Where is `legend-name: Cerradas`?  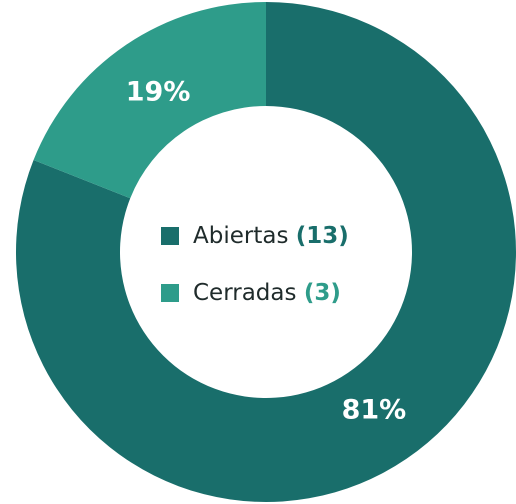 legend-name: Cerradas is located at coordinates (245, 293).